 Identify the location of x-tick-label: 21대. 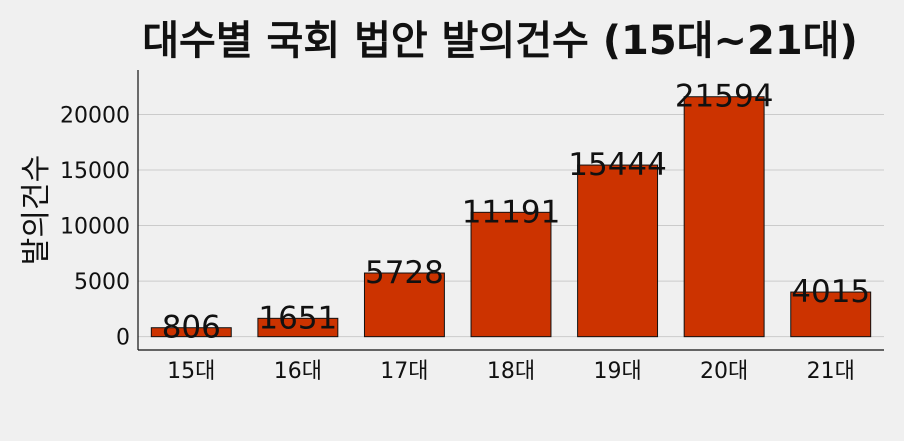
(831, 371).